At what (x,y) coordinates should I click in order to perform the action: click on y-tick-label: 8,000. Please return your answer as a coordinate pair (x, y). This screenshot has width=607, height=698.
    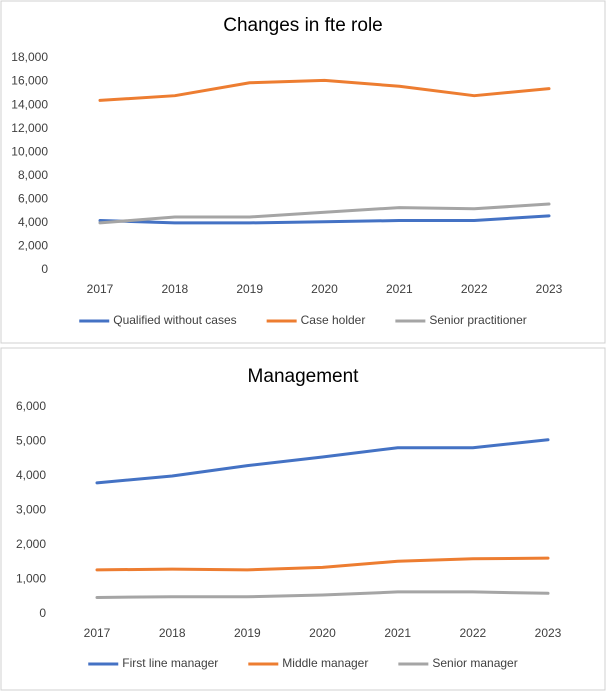
    Looking at the image, I should click on (33, 175).